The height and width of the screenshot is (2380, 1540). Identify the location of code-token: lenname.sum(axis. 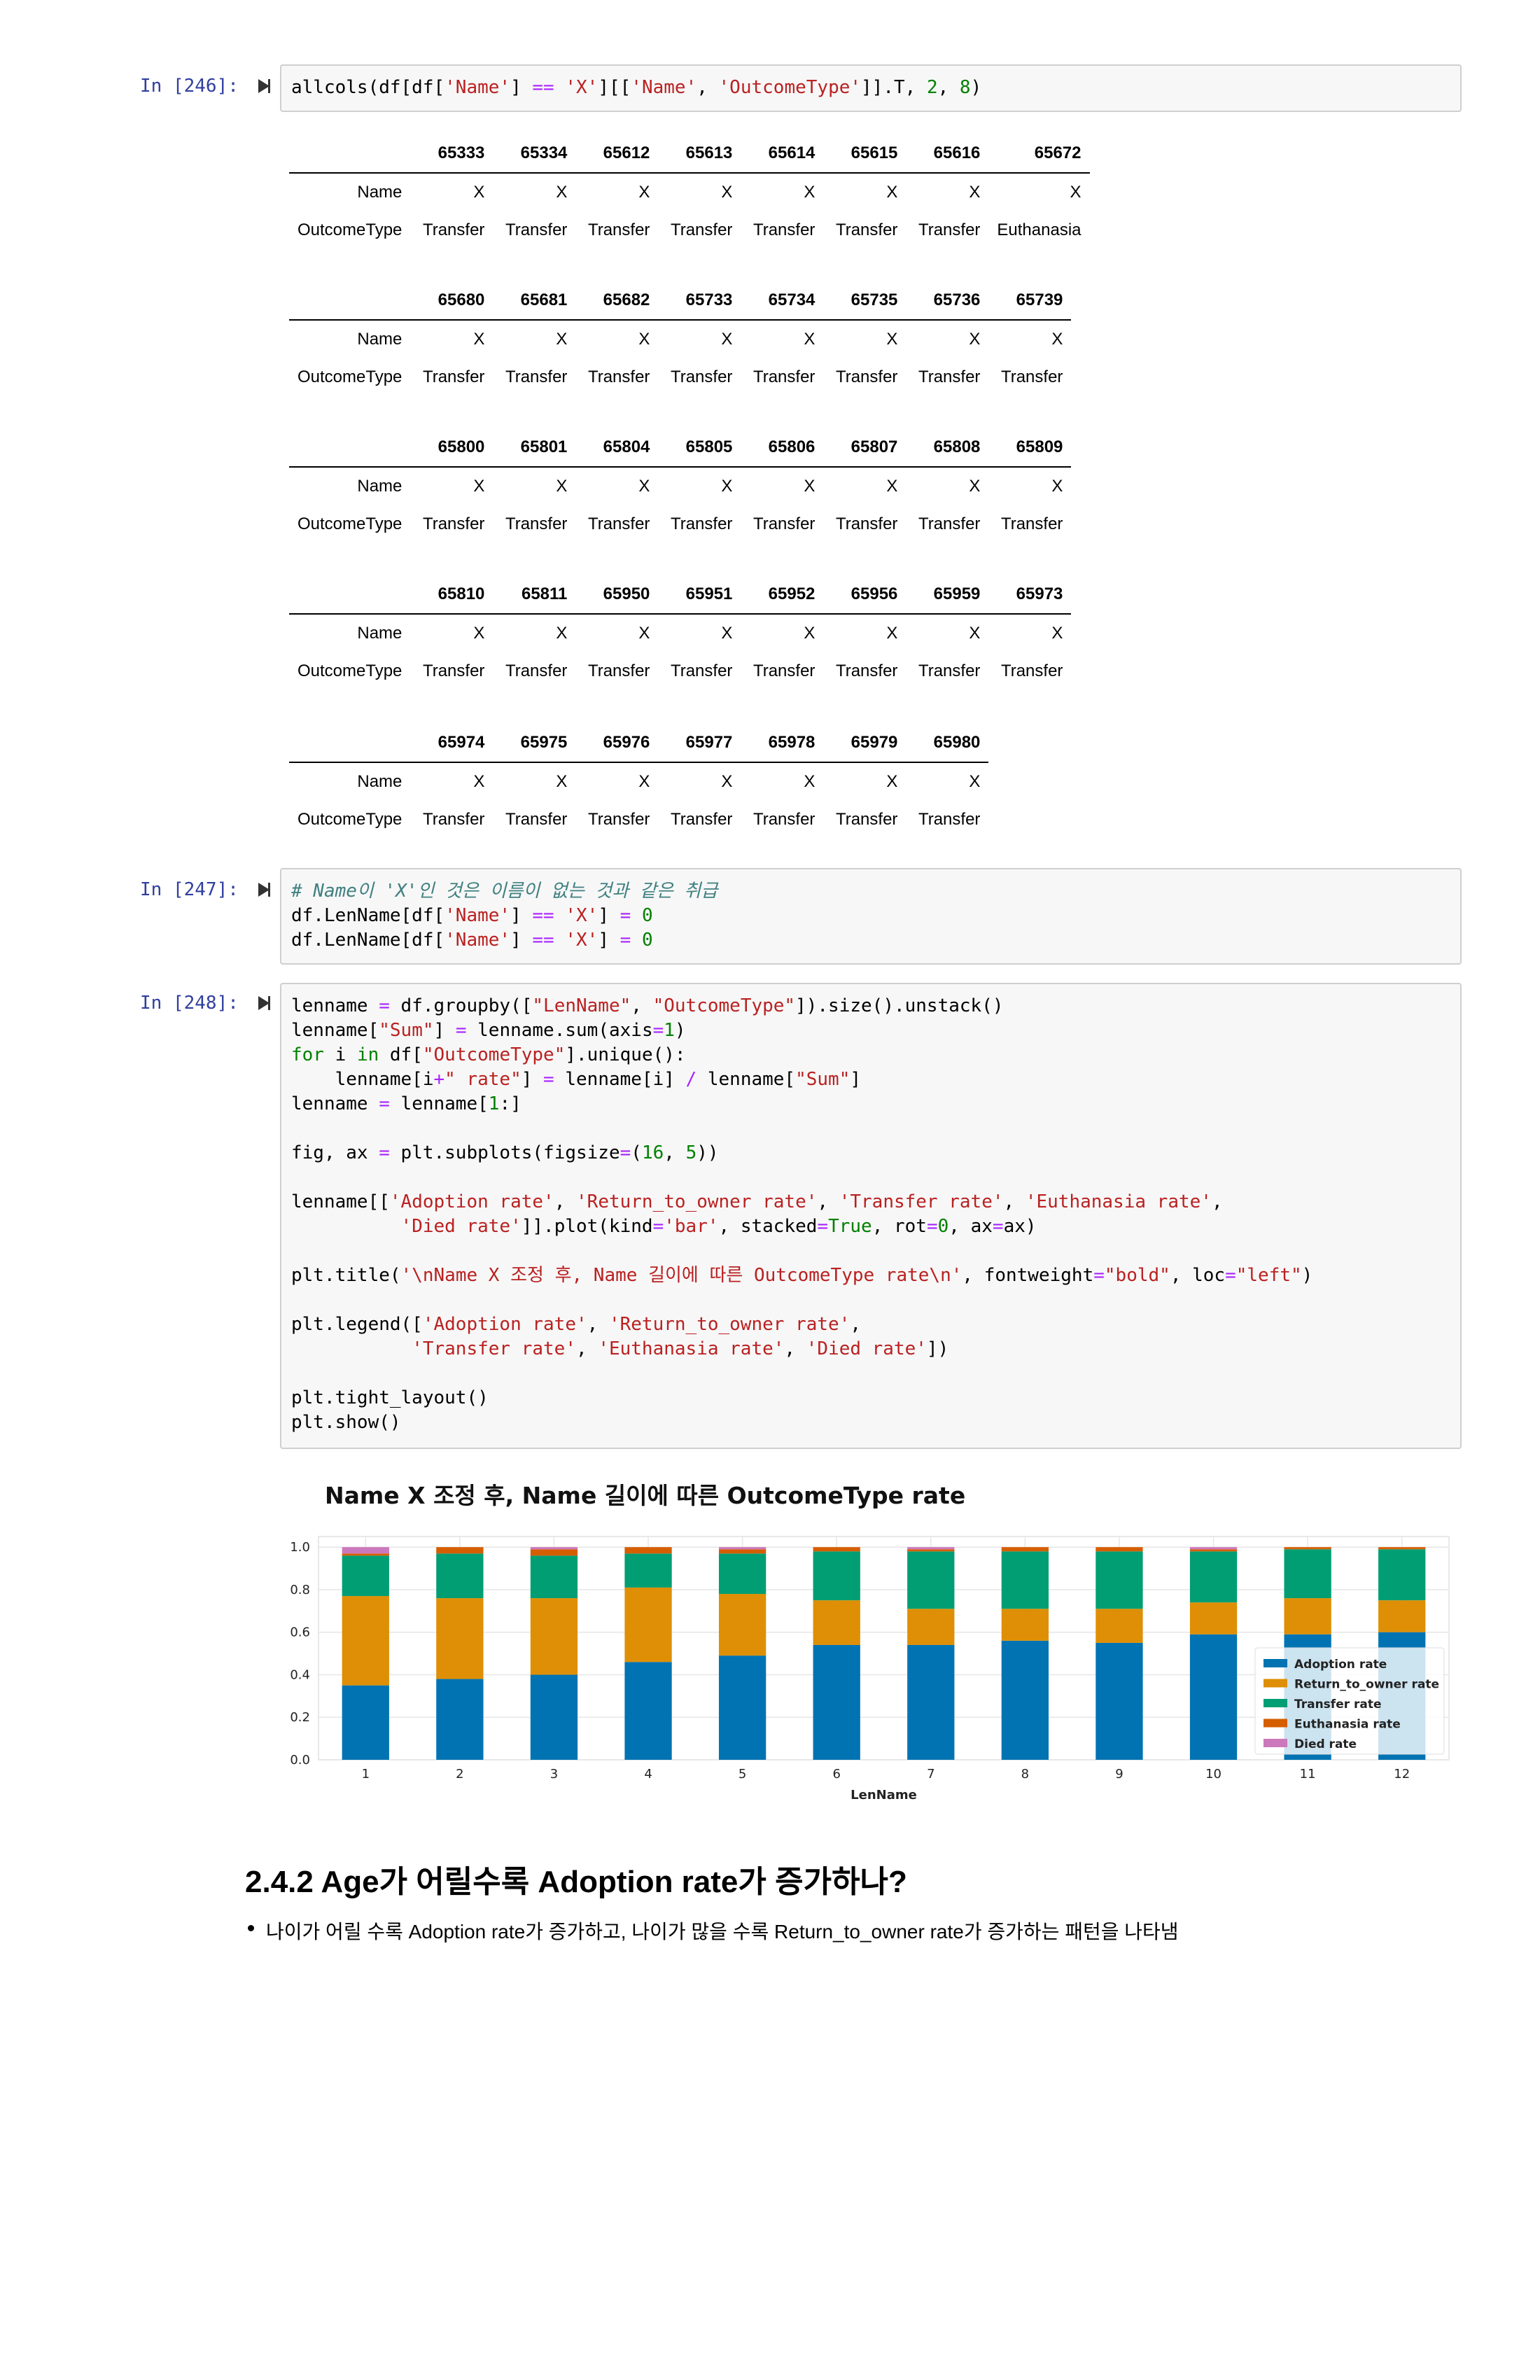
(559, 1030).